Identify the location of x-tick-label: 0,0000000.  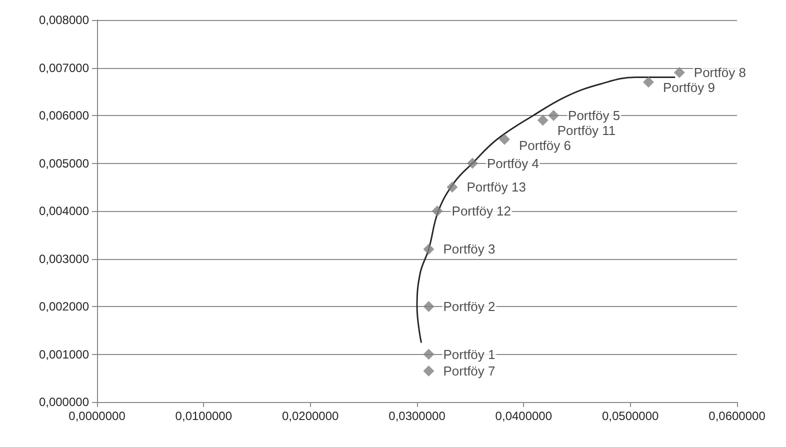
(97, 416).